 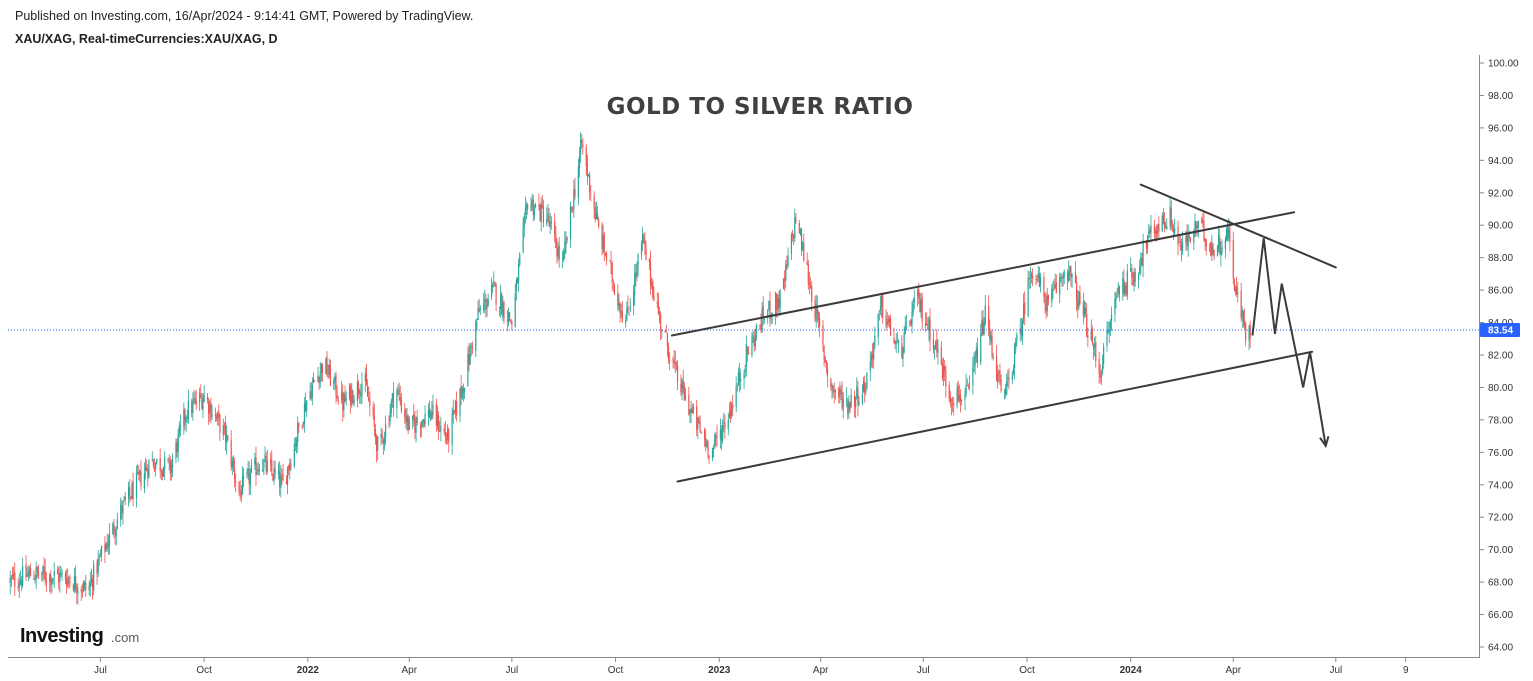 I want to click on y-tick-label: 68.00, so click(x=1500, y=583).